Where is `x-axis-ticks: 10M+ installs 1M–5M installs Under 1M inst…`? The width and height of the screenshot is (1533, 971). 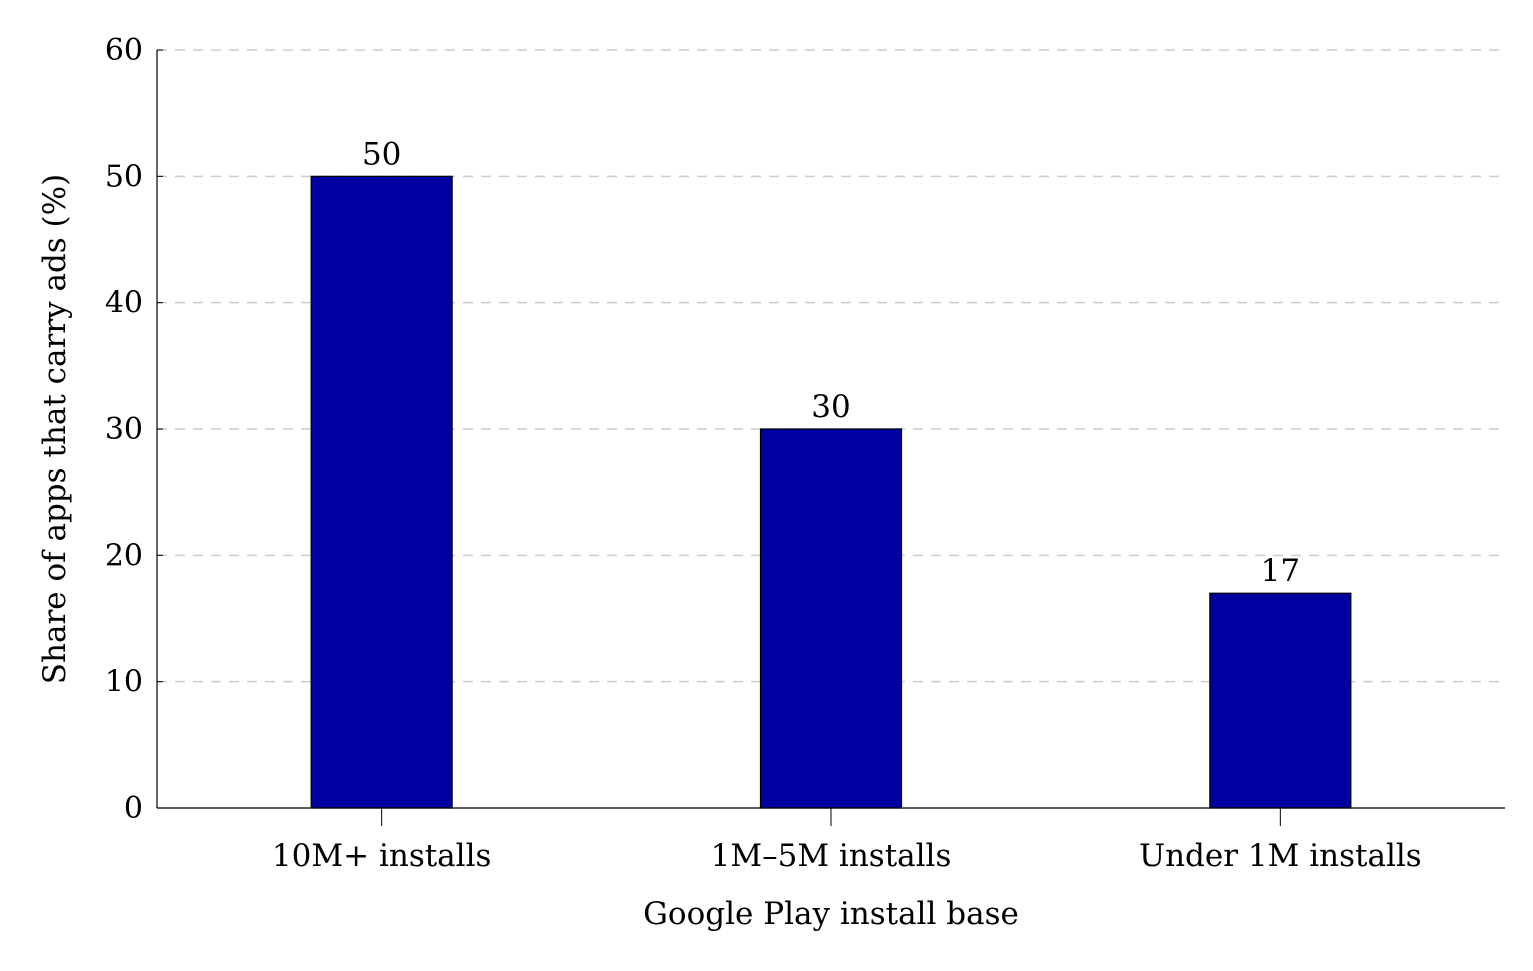
x-axis-ticks: 10M+ installs 1M–5M installs Under 1M inst… is located at coordinates (847, 841).